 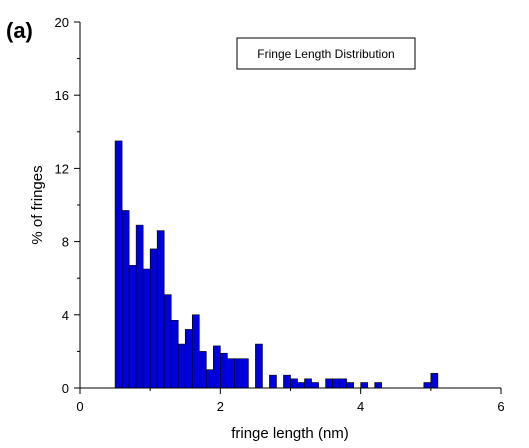 What do you see at coordinates (220, 406) in the screenshot?
I see `x-tick-label: 2` at bounding box center [220, 406].